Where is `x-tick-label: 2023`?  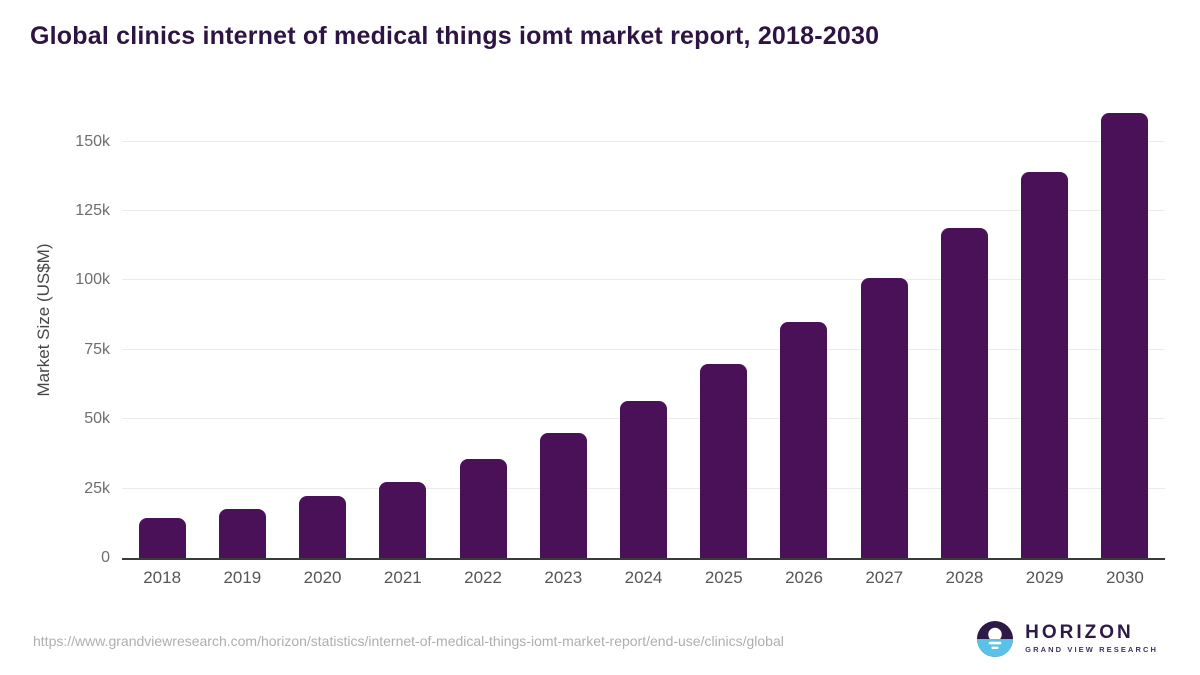
x-tick-label: 2023 is located at coordinates (563, 577).